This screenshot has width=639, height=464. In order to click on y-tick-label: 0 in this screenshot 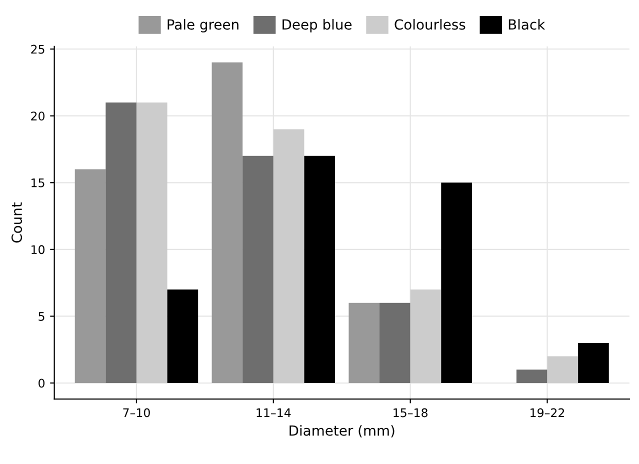, I will do `click(41, 383)`.